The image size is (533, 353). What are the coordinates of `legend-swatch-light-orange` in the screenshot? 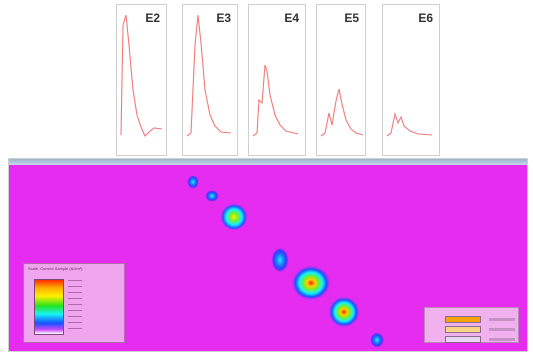 It's located at (463, 329).